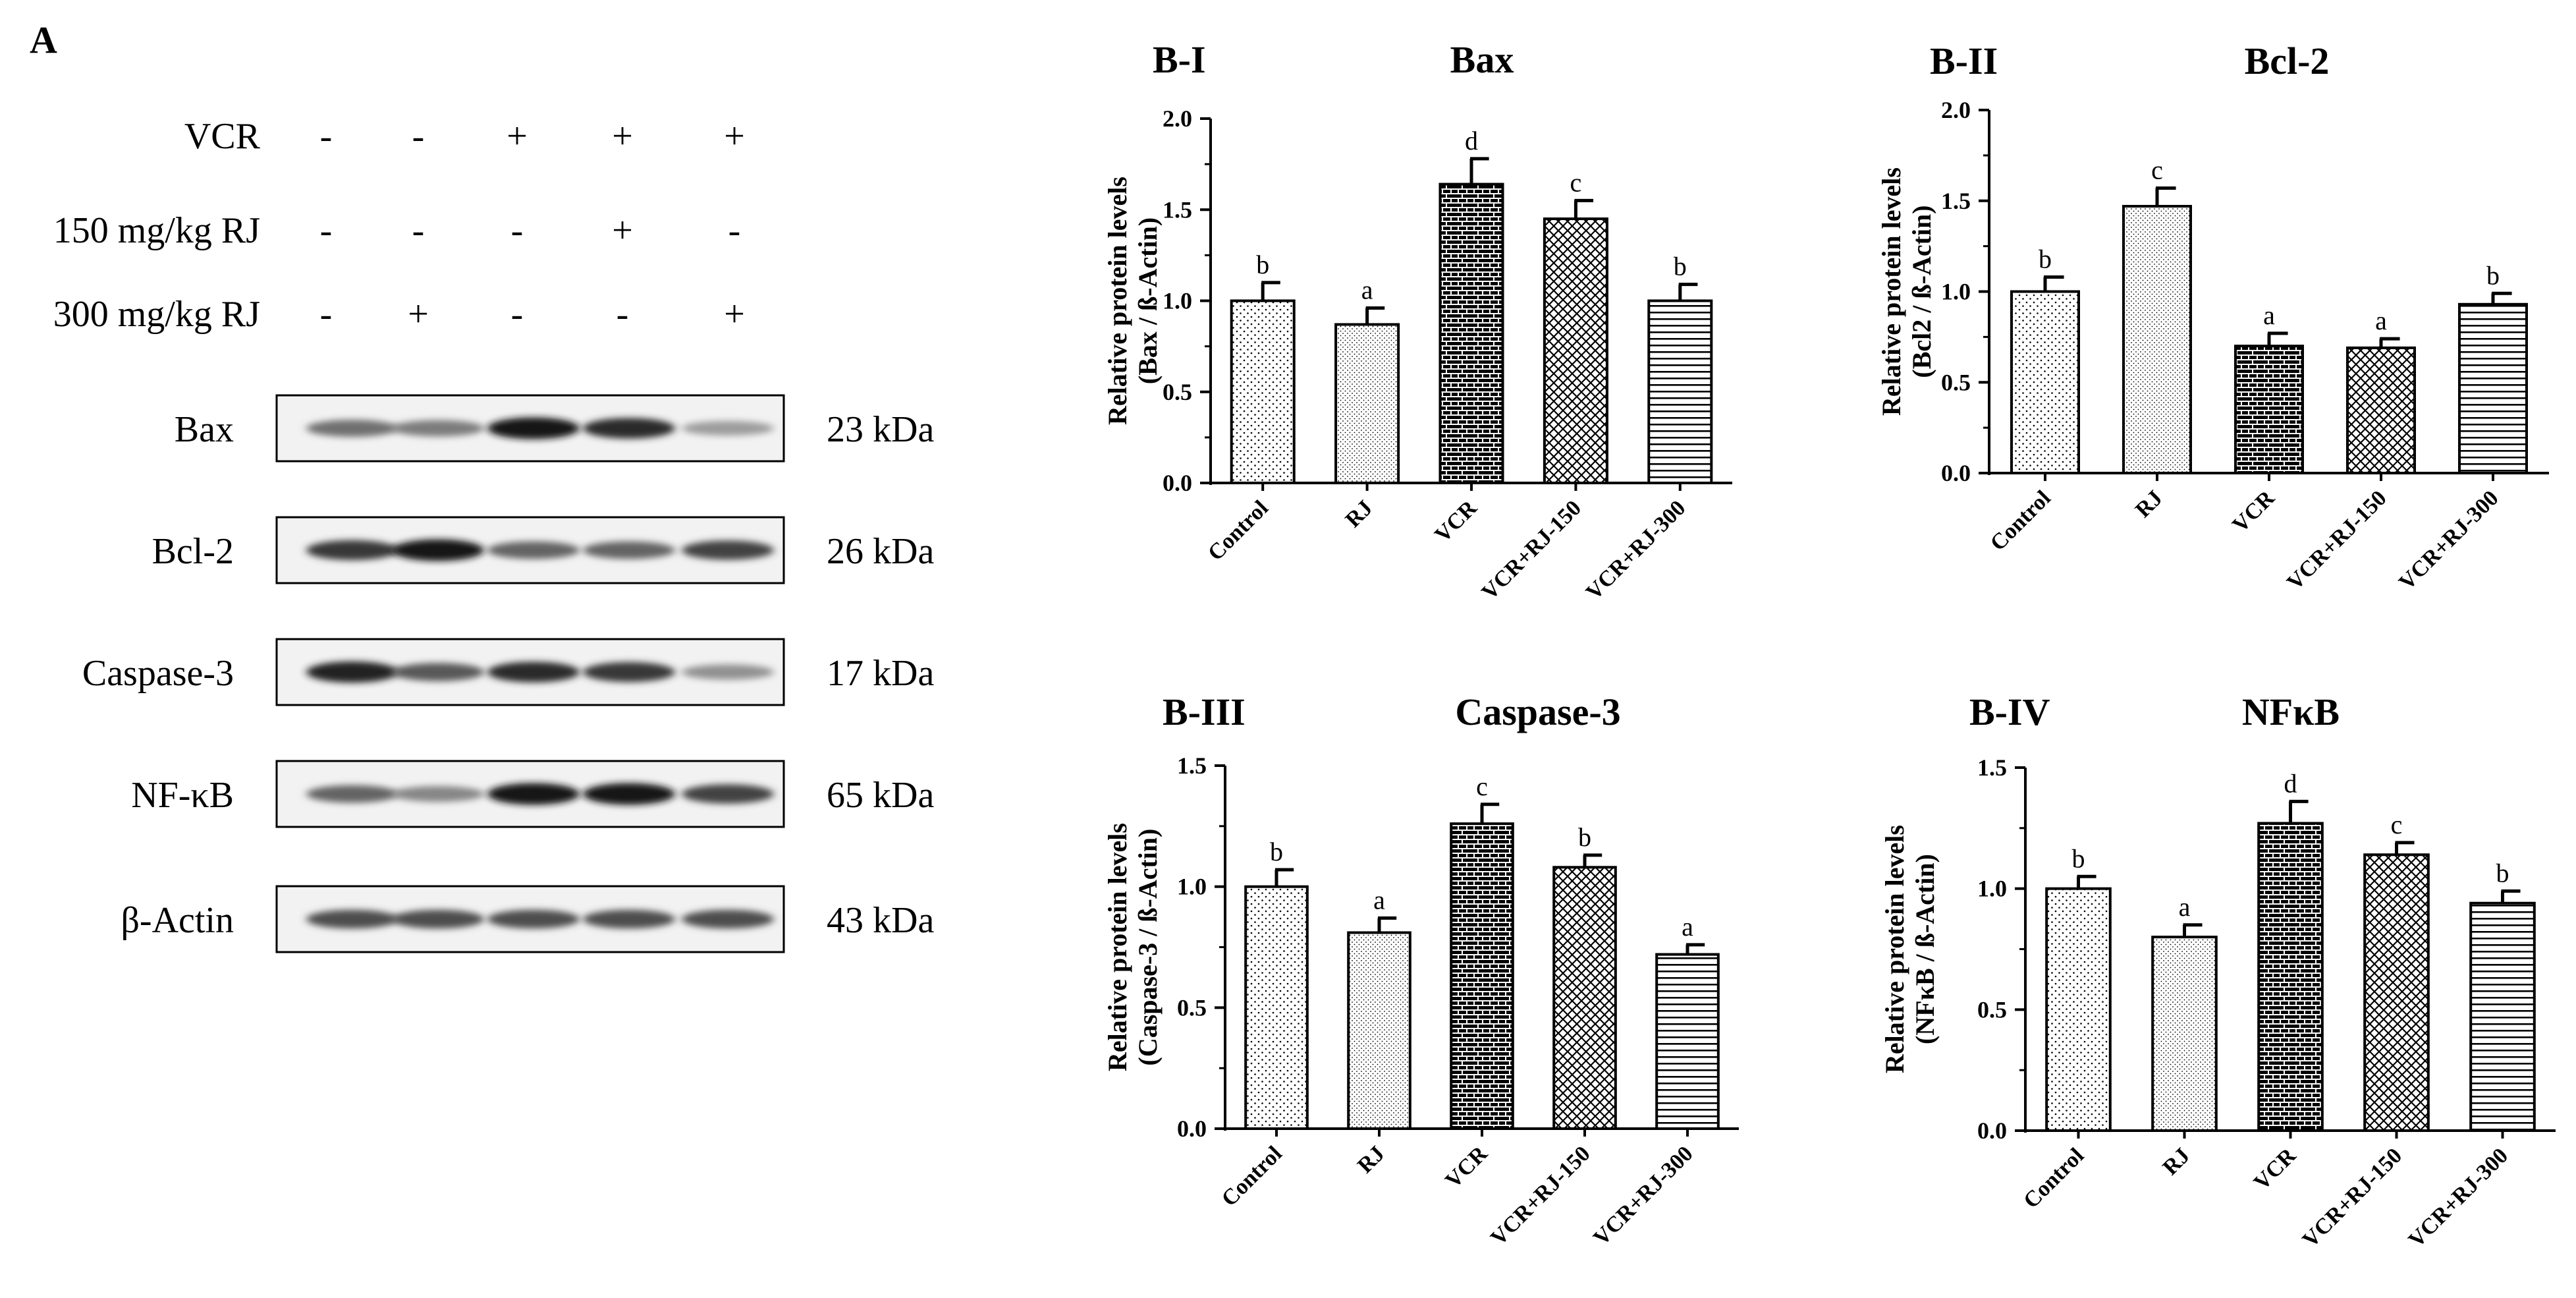 This screenshot has width=2576, height=1298. I want to click on blot-protein-label: Caspase-3, so click(158, 673).